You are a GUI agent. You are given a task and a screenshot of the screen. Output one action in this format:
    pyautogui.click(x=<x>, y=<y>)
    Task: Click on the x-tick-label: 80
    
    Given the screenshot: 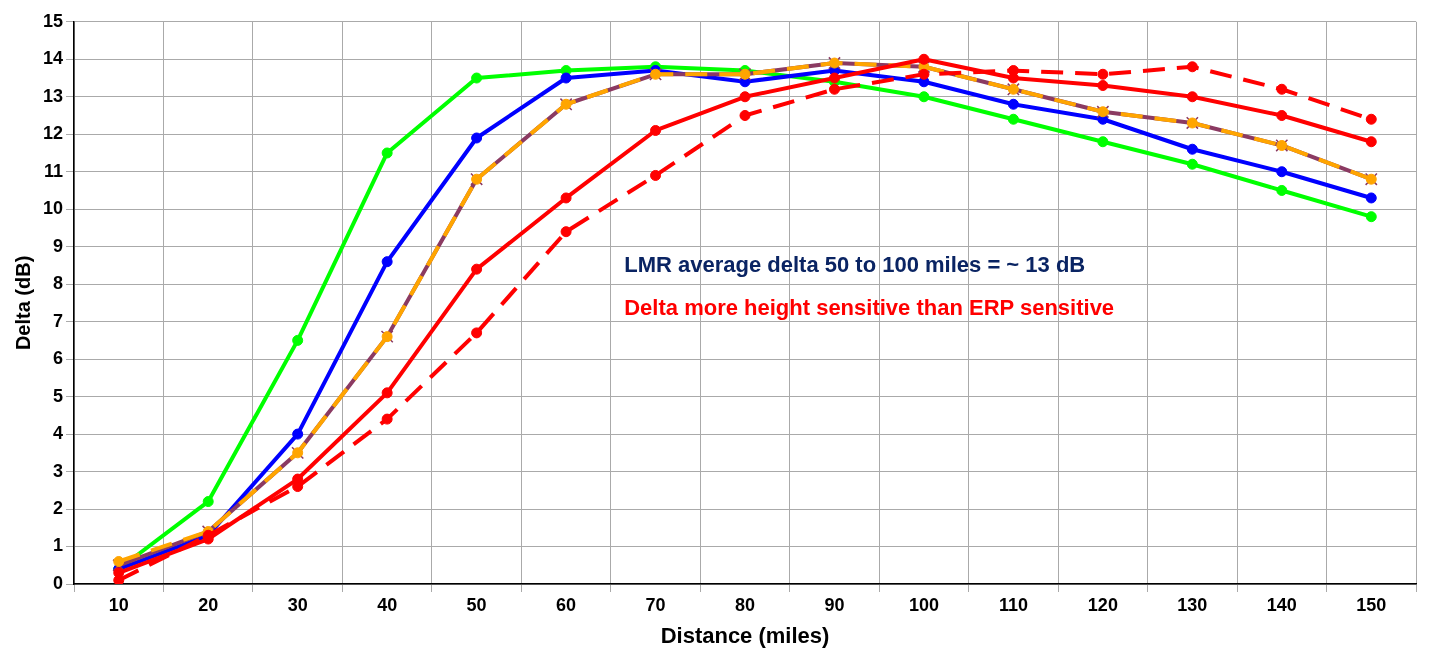 What is the action you would take?
    pyautogui.click(x=745, y=604)
    